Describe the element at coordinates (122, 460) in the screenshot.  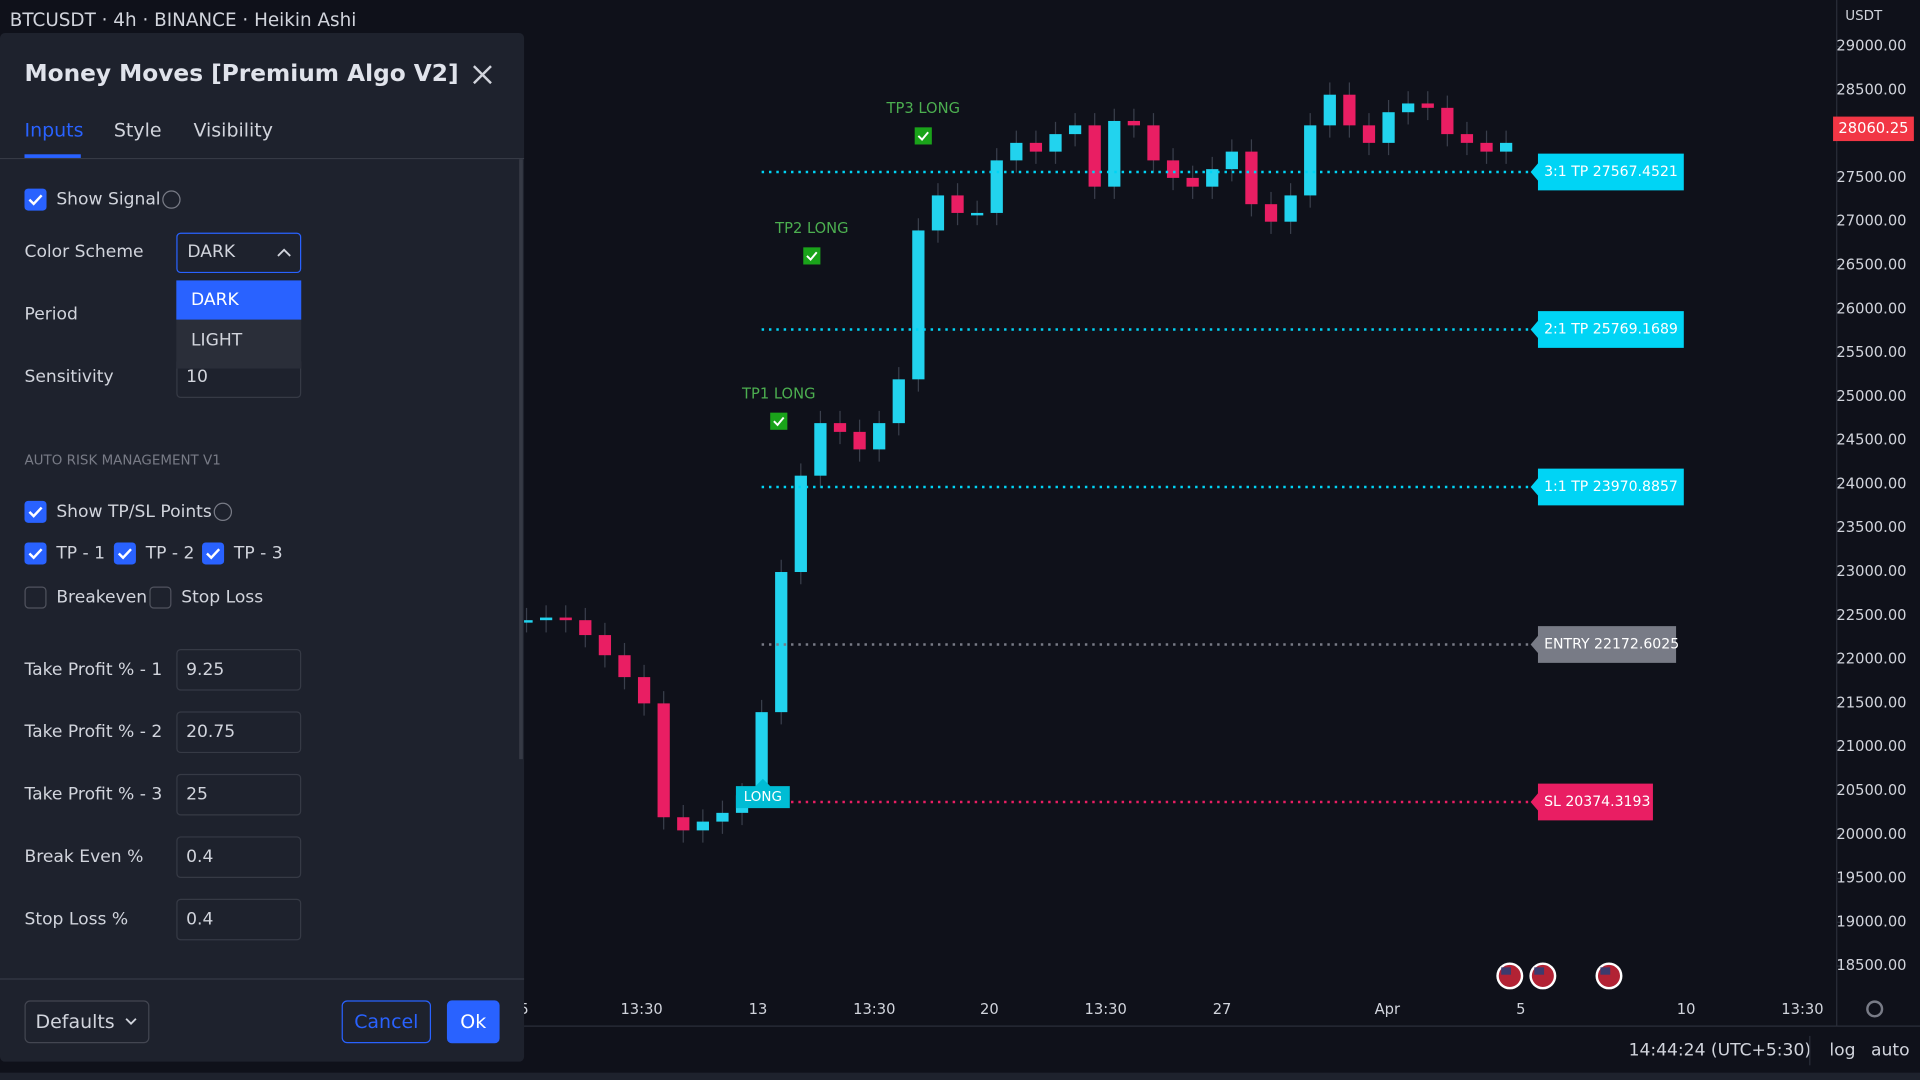
I see `section-title: AUTO RISK MANAGEMENT V1` at that location.